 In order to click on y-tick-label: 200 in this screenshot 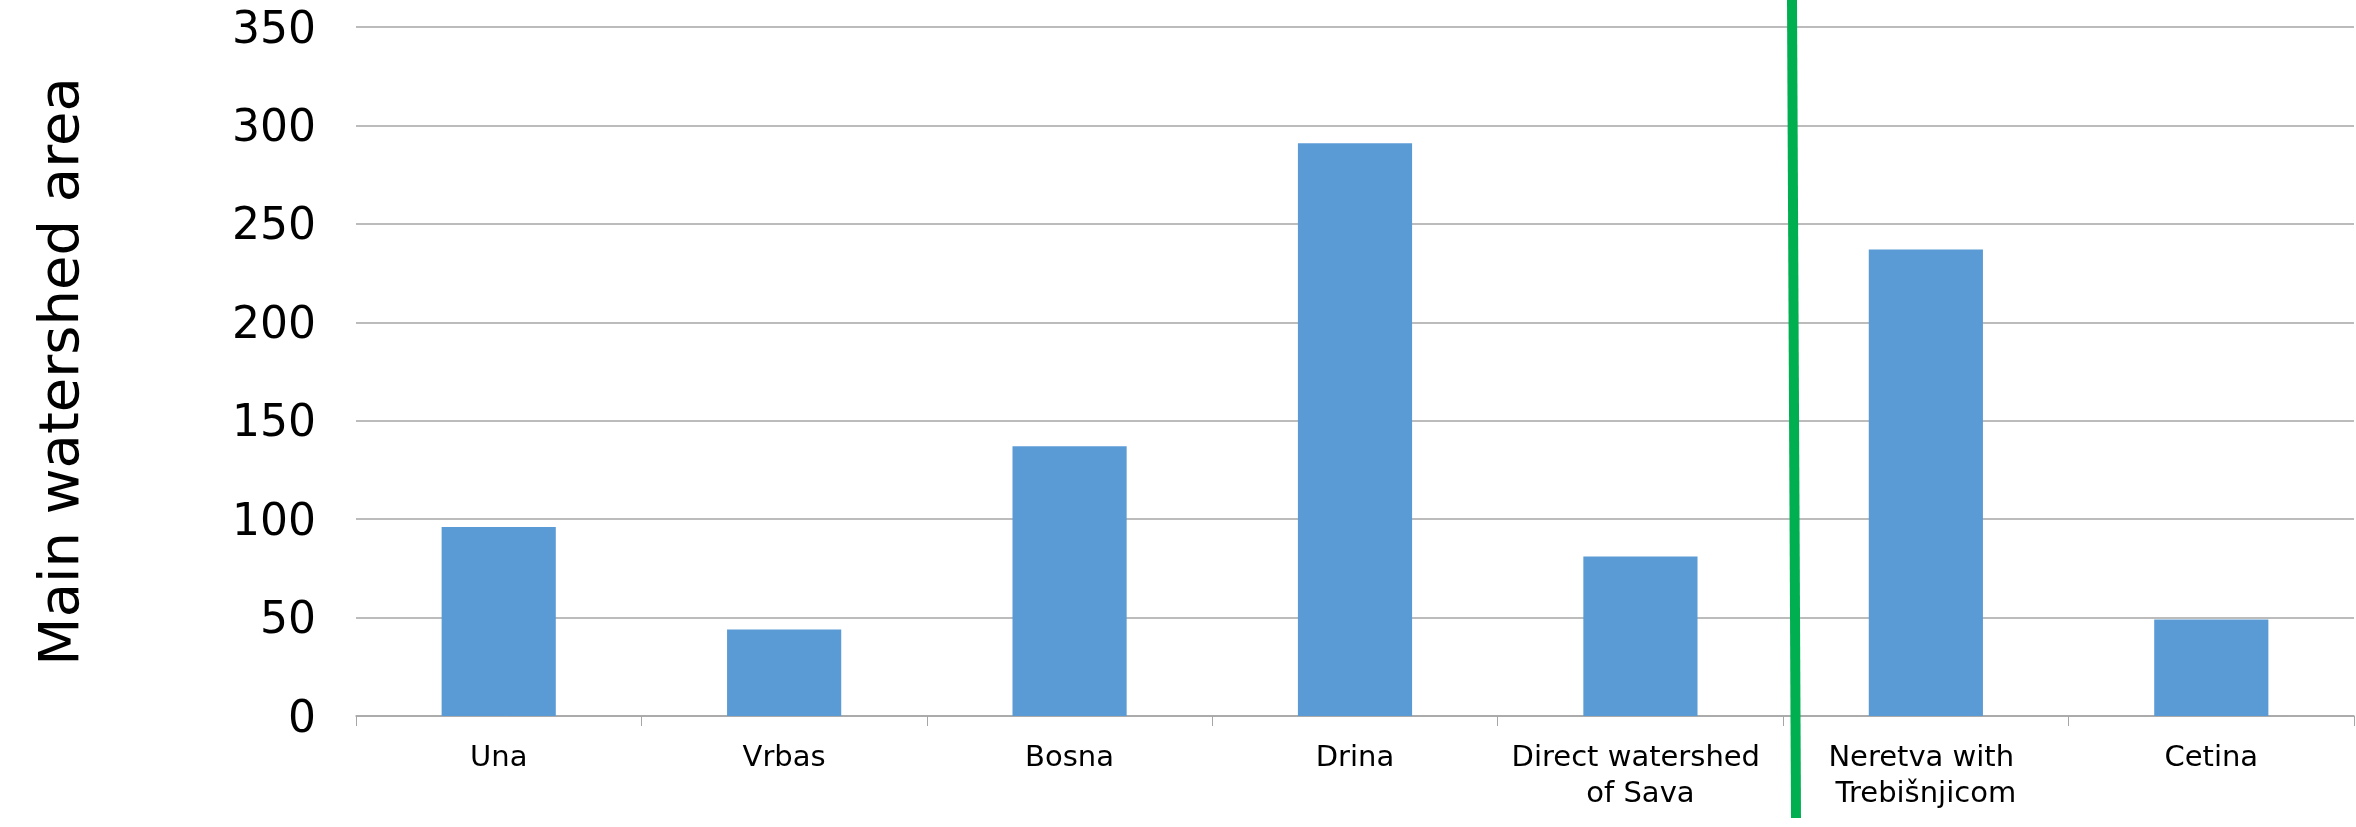, I will do `click(274, 322)`.